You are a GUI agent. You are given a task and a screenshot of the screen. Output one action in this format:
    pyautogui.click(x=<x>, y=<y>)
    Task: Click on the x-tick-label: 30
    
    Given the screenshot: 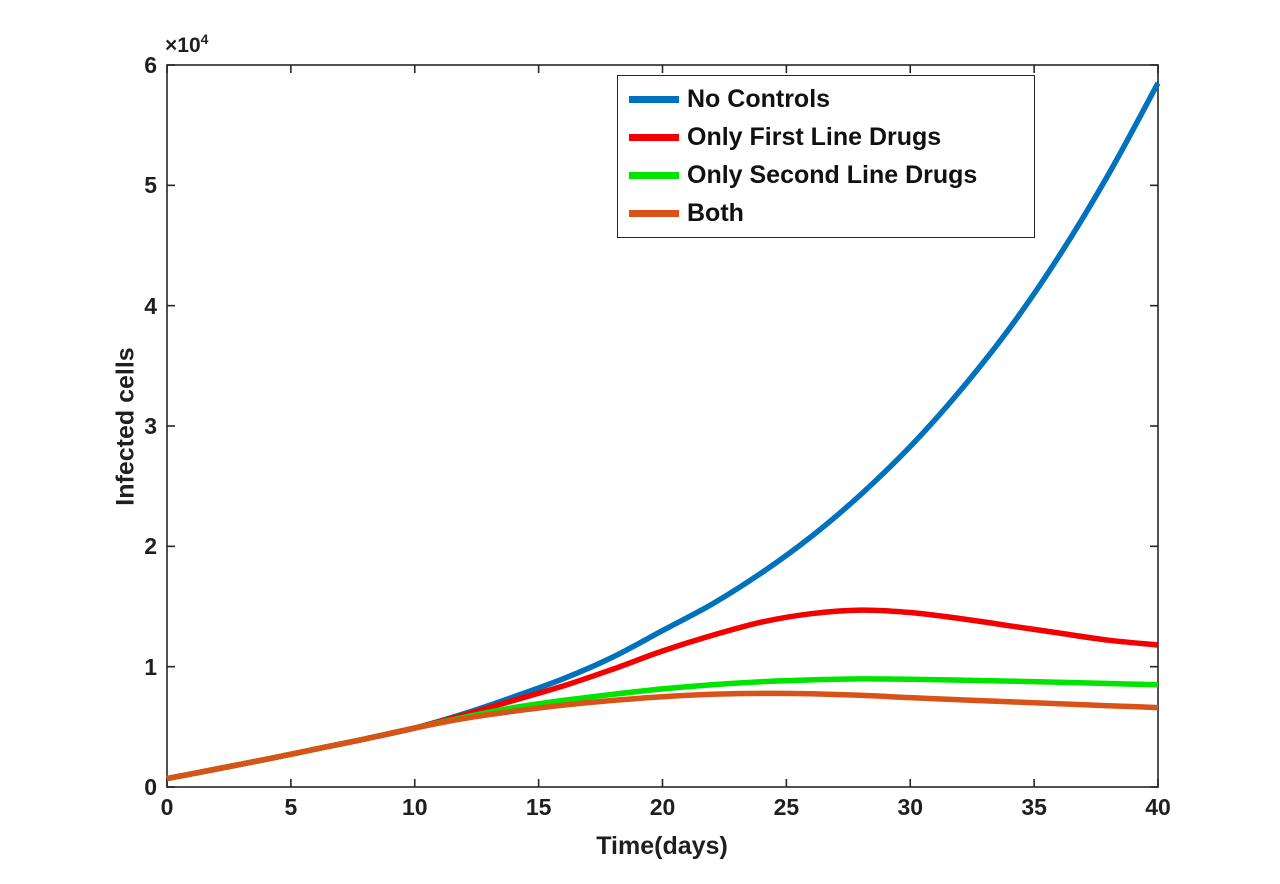 What is the action you would take?
    pyautogui.click(x=910, y=807)
    